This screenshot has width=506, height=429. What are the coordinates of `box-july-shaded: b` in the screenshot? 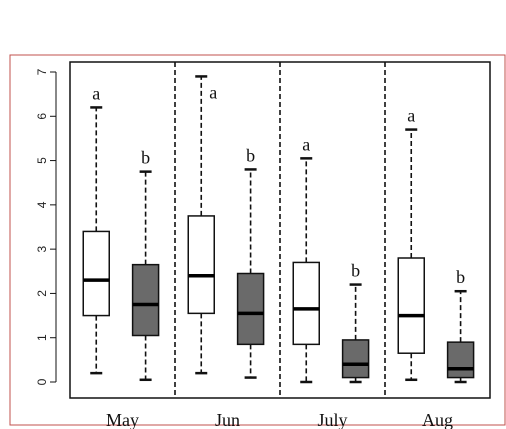 It's located at (355, 322).